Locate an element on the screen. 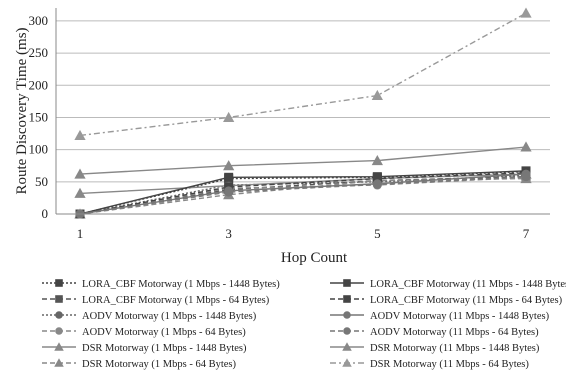 The height and width of the screenshot is (378, 566). legend-label: LORA_CBF Motorway (11 Mbps - 1448 Bytes) is located at coordinates (468, 284).